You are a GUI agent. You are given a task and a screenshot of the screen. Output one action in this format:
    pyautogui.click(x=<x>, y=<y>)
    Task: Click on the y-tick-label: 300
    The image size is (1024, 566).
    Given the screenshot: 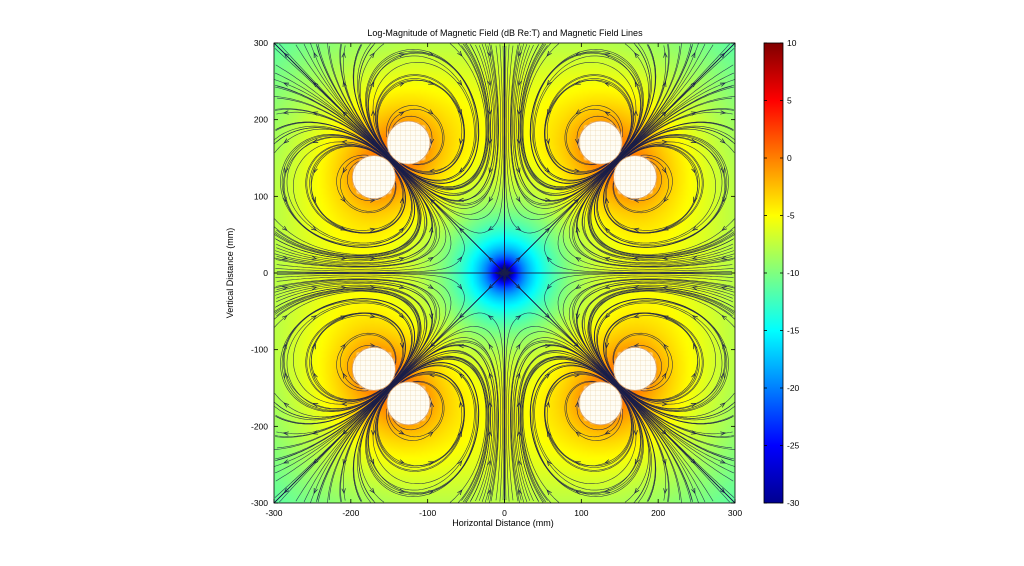 What is the action you would take?
    pyautogui.click(x=261, y=43)
    